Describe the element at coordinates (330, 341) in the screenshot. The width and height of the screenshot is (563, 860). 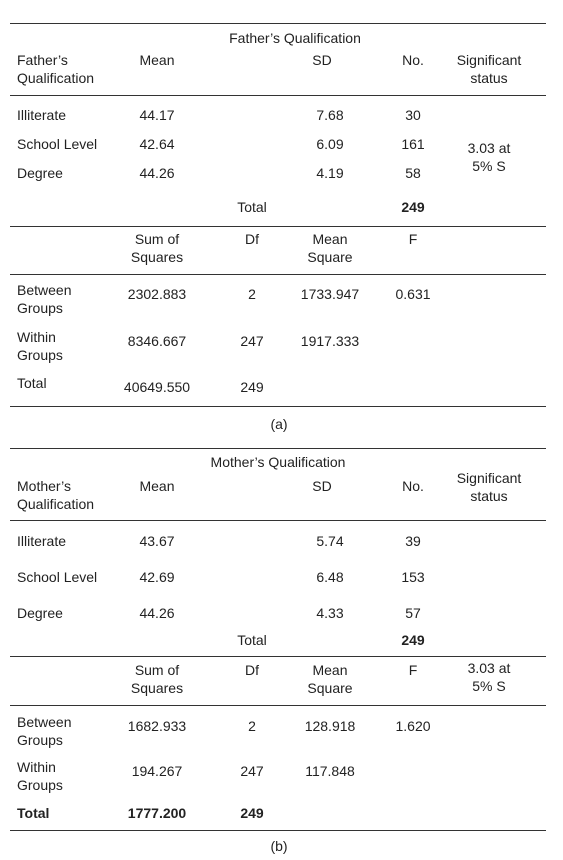
I see `cell: 1917.333` at that location.